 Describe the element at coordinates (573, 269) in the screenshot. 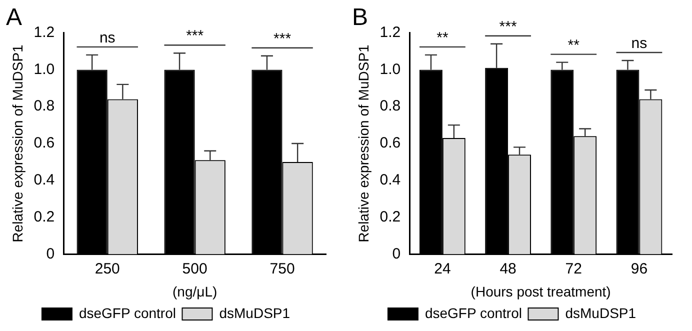

I see `x-tick-label: 72` at that location.